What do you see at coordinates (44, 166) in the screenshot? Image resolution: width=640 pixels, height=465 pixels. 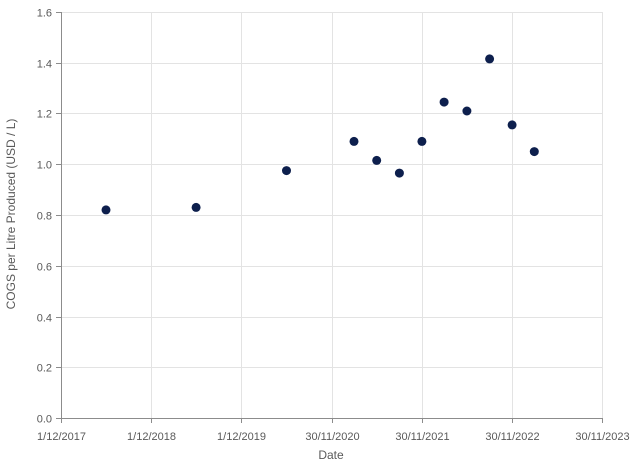 I see `y-tick-label: 1.0` at bounding box center [44, 166].